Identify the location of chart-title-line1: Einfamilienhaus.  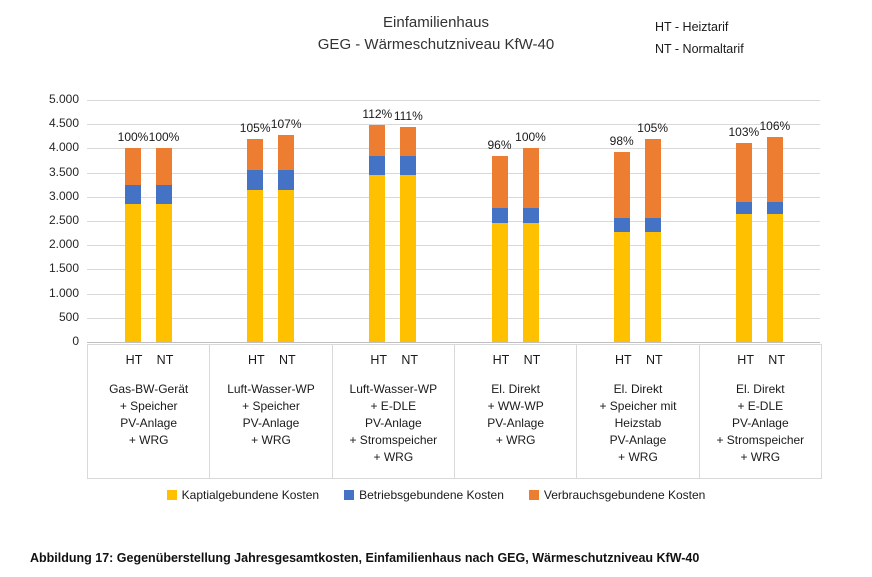
(436, 22).